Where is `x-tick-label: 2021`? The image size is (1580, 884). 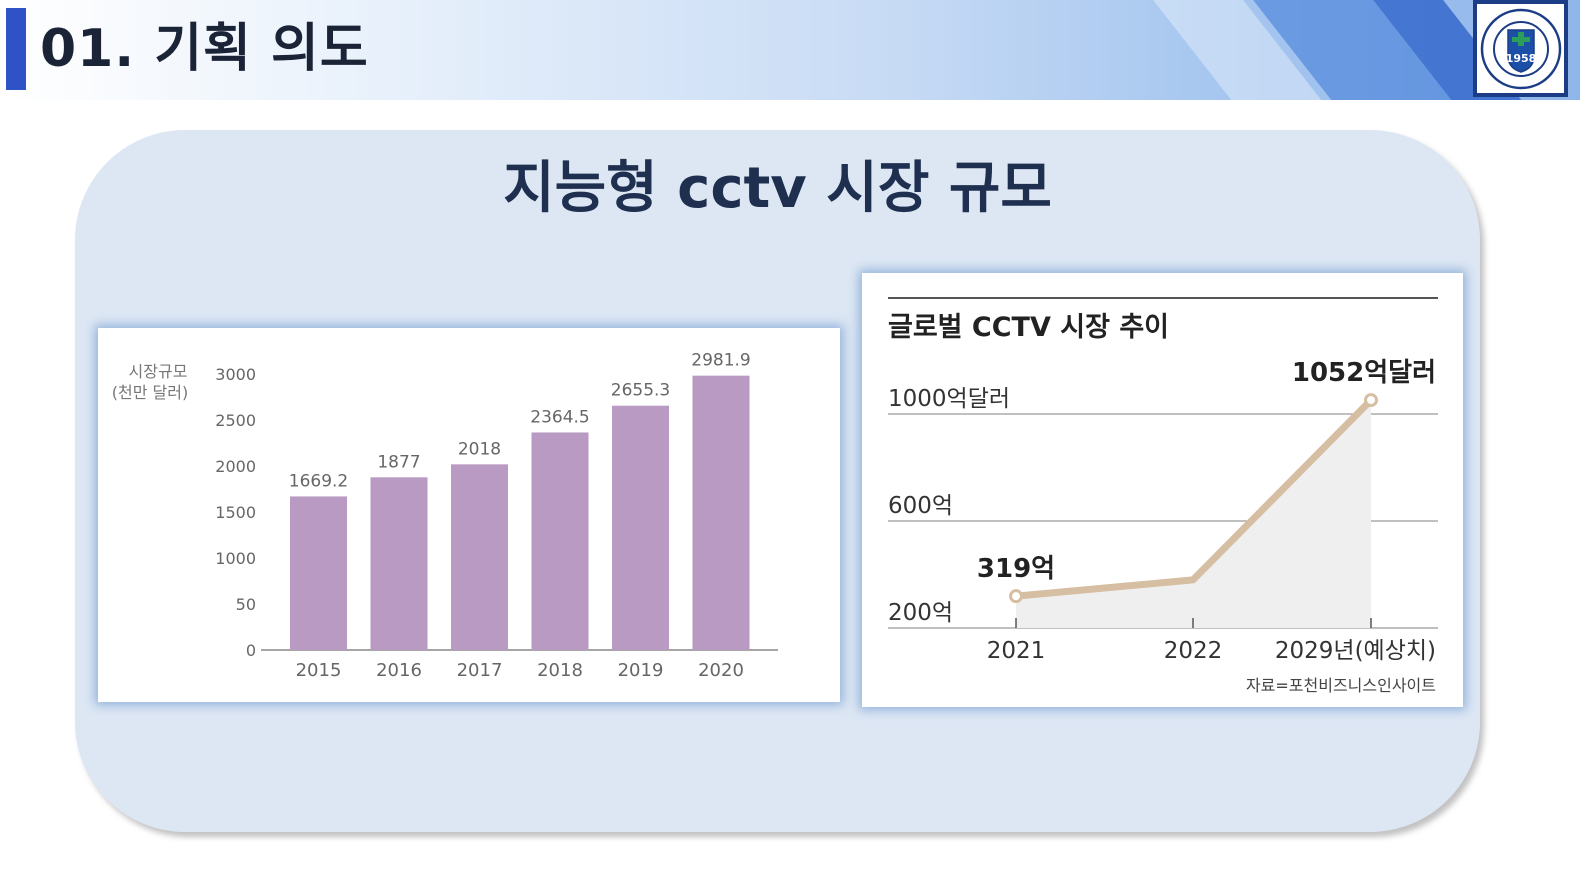 x-tick-label: 2021 is located at coordinates (1016, 651).